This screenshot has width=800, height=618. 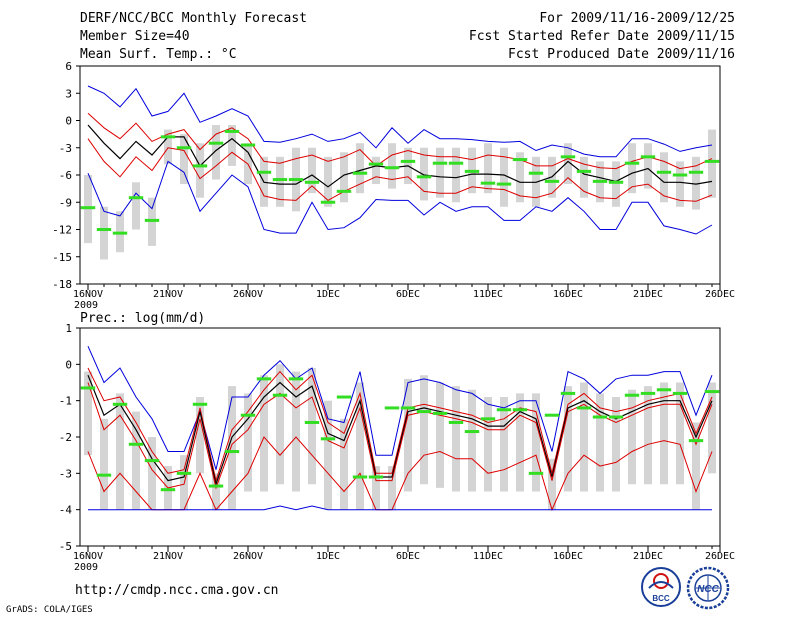 I want to click on bcc-logo: BCC, so click(x=661, y=589).